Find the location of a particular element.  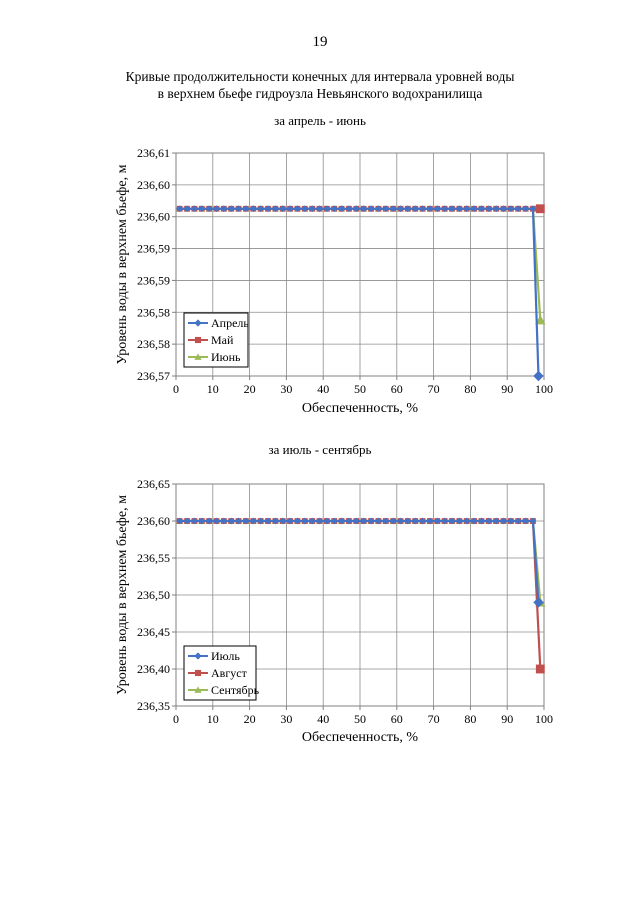

y-tick-label: 236,57 is located at coordinates (153, 376).